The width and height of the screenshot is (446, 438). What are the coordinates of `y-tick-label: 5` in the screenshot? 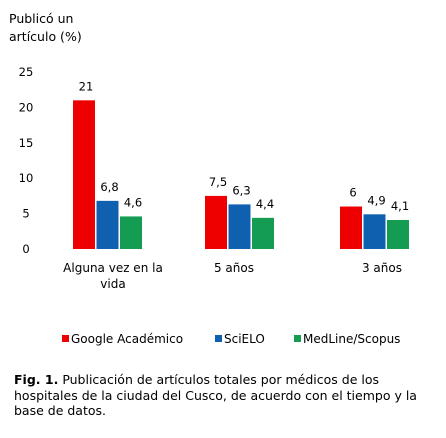 It's located at (25, 214).